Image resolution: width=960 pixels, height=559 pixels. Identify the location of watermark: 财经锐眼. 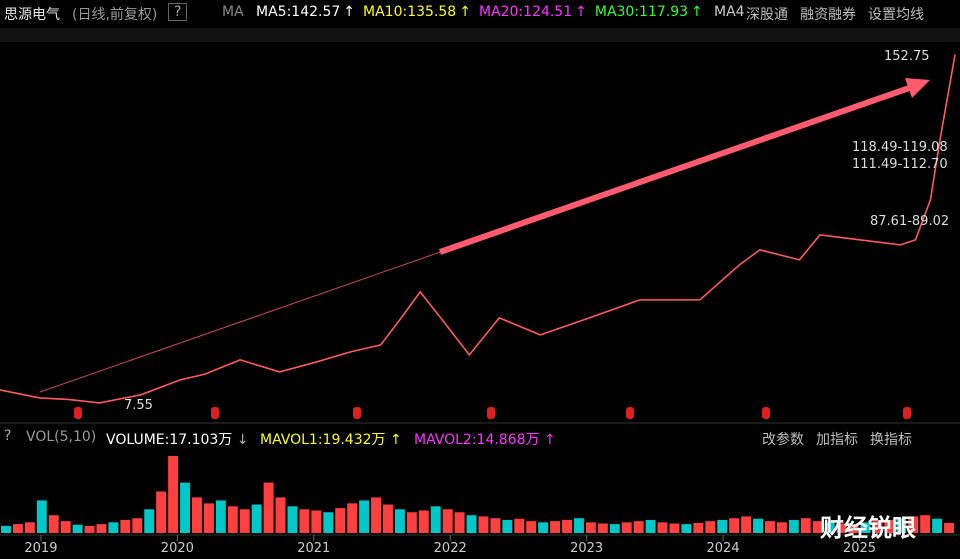
(868, 528).